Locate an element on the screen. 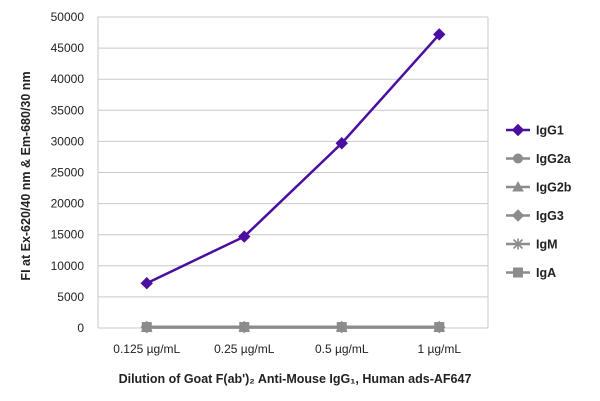 Image resolution: width=600 pixels, height=401 pixels. y-tick-label-30000: 30000 is located at coordinates (68, 141).